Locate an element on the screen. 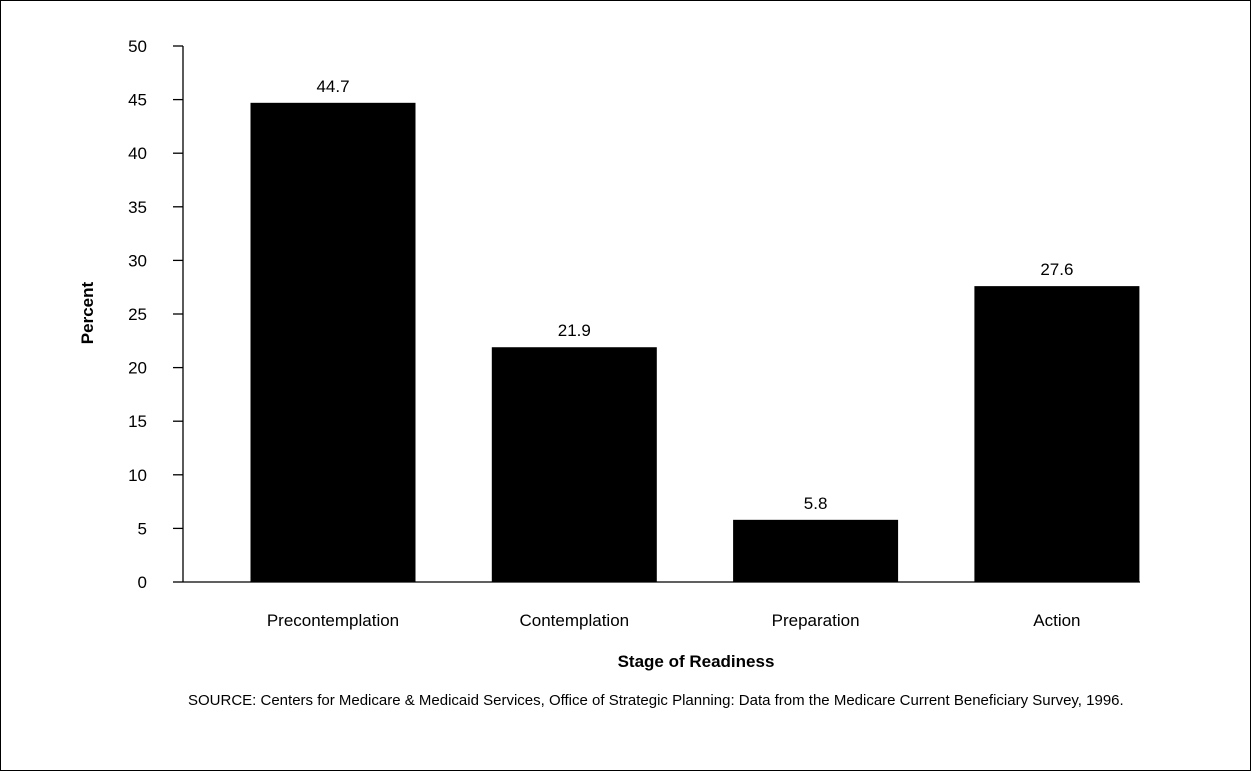  y-axis: 0 5 10 15 20 25 30 35 40 45 50 is located at coordinates (156, 314).